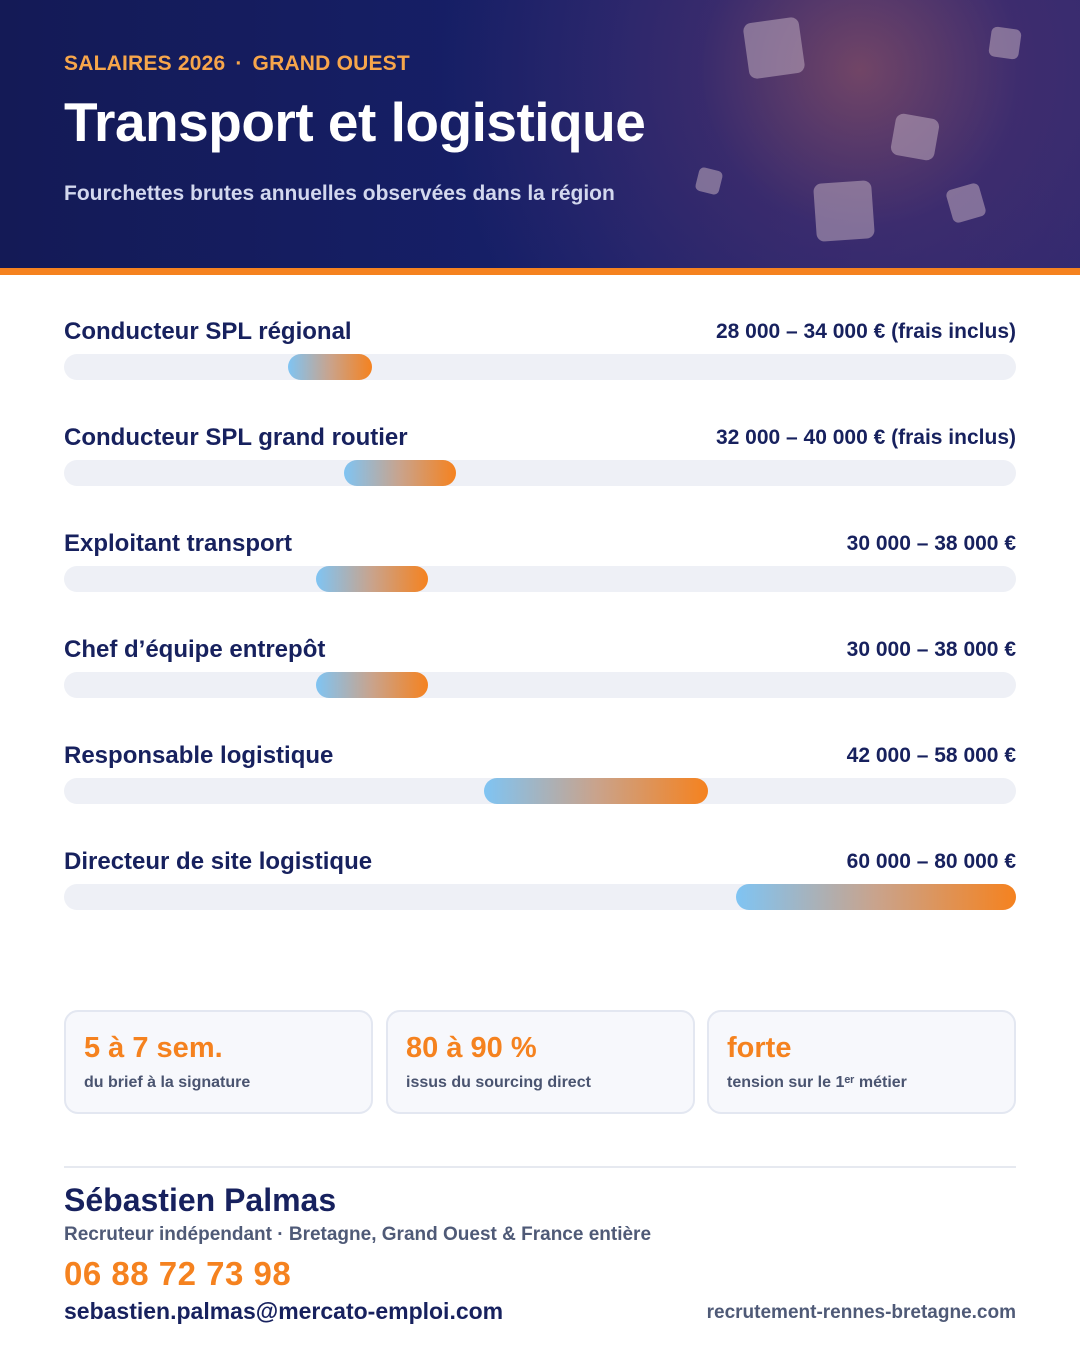 The image size is (1080, 1350). What do you see at coordinates (284, 1311) in the screenshot?
I see `contact-email: sebastien.palmas@mercato-emploi.com` at bounding box center [284, 1311].